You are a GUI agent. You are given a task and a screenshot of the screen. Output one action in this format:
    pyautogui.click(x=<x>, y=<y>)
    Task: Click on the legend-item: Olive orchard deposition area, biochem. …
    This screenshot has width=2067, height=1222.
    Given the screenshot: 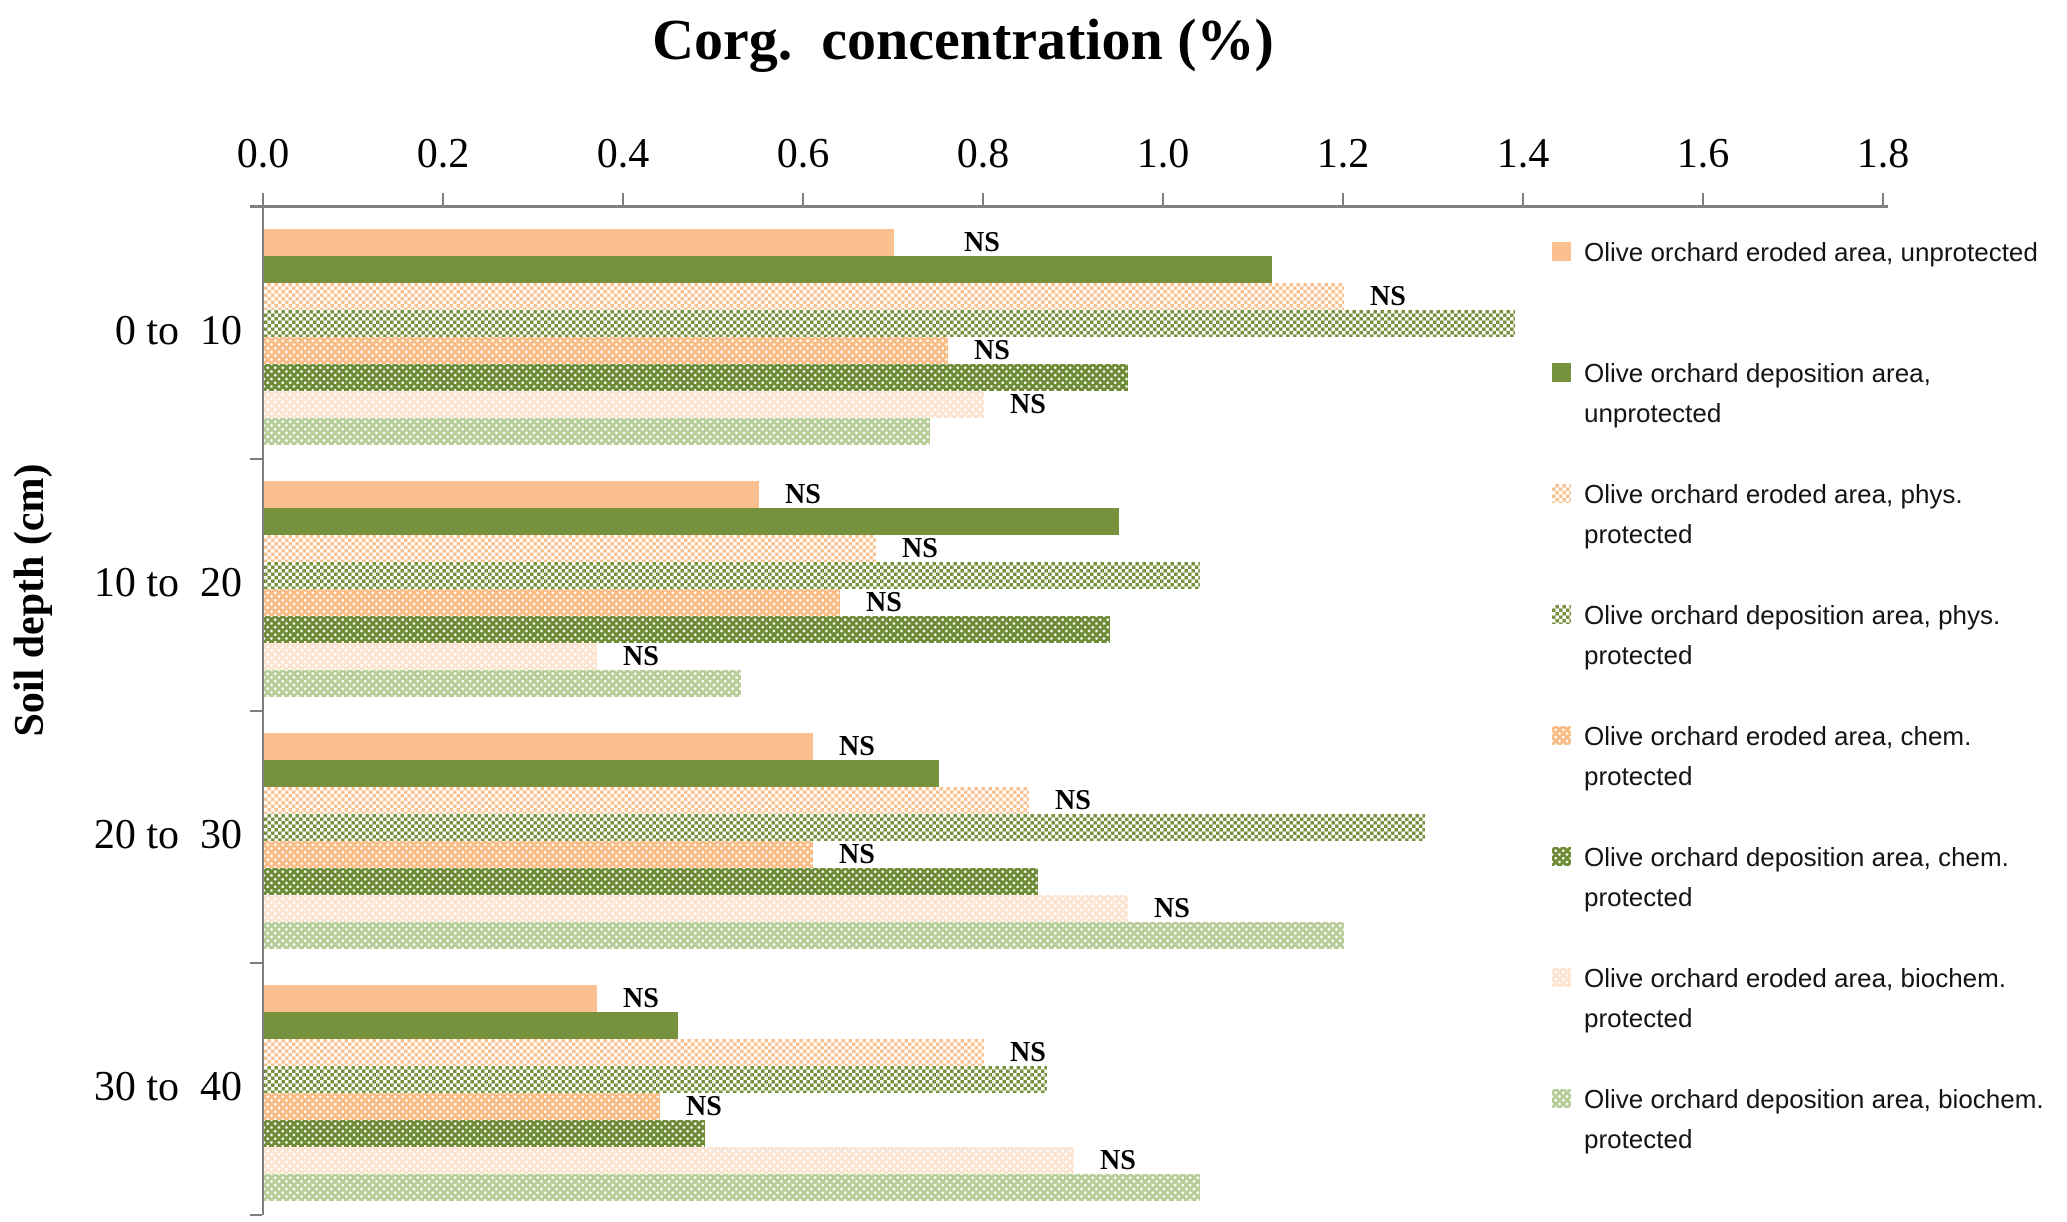 What is the action you would take?
    pyautogui.click(x=1804, y=1119)
    